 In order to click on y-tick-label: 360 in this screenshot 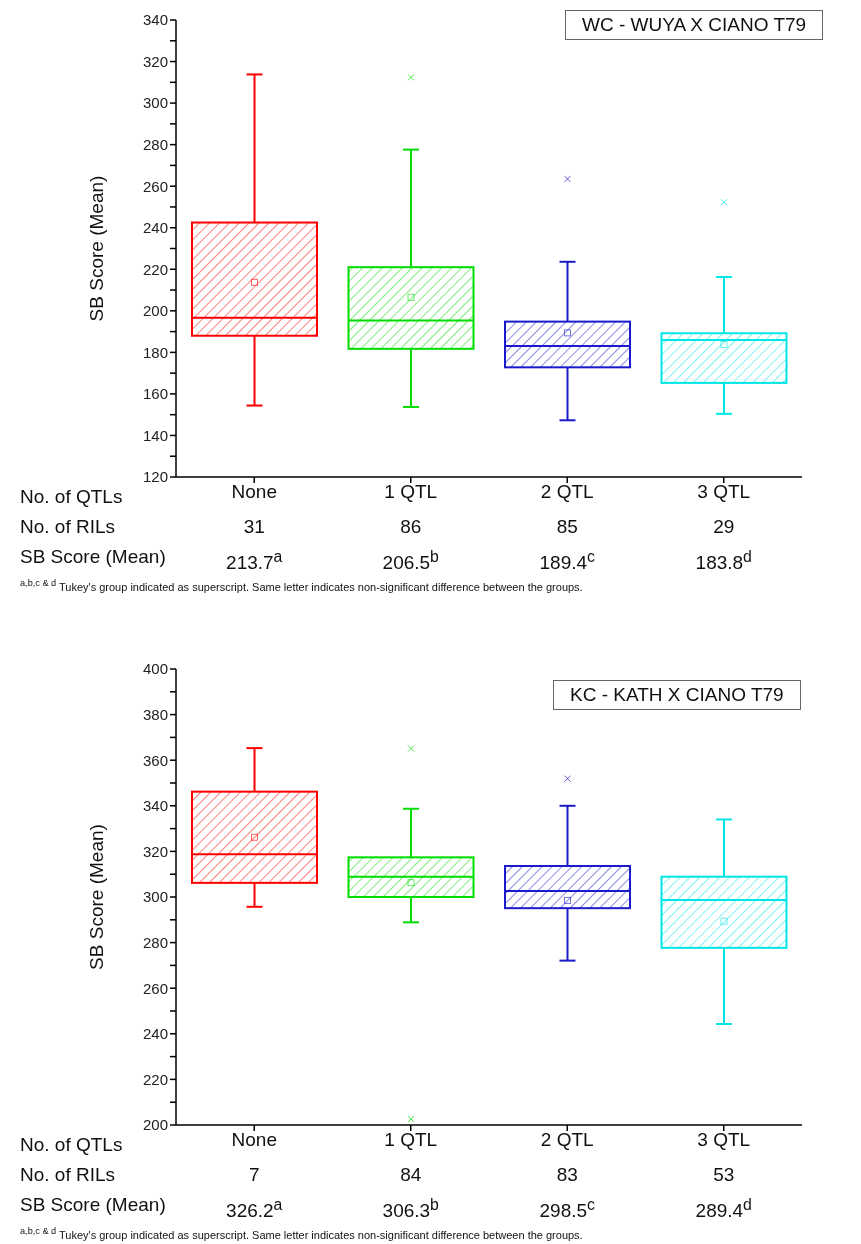, I will do `click(155, 760)`.